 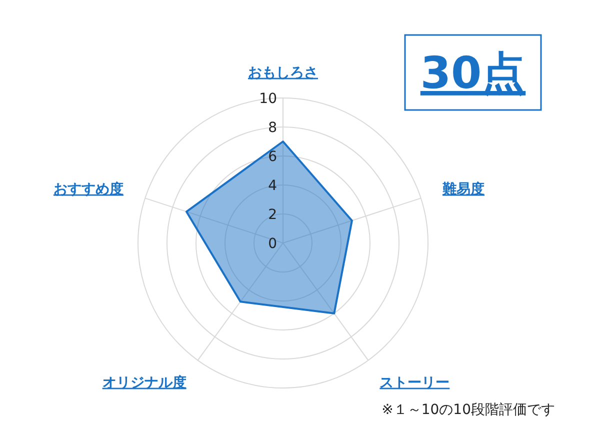 What do you see at coordinates (463, 189) in the screenshot?
I see `spoke-label: 難易度` at bounding box center [463, 189].